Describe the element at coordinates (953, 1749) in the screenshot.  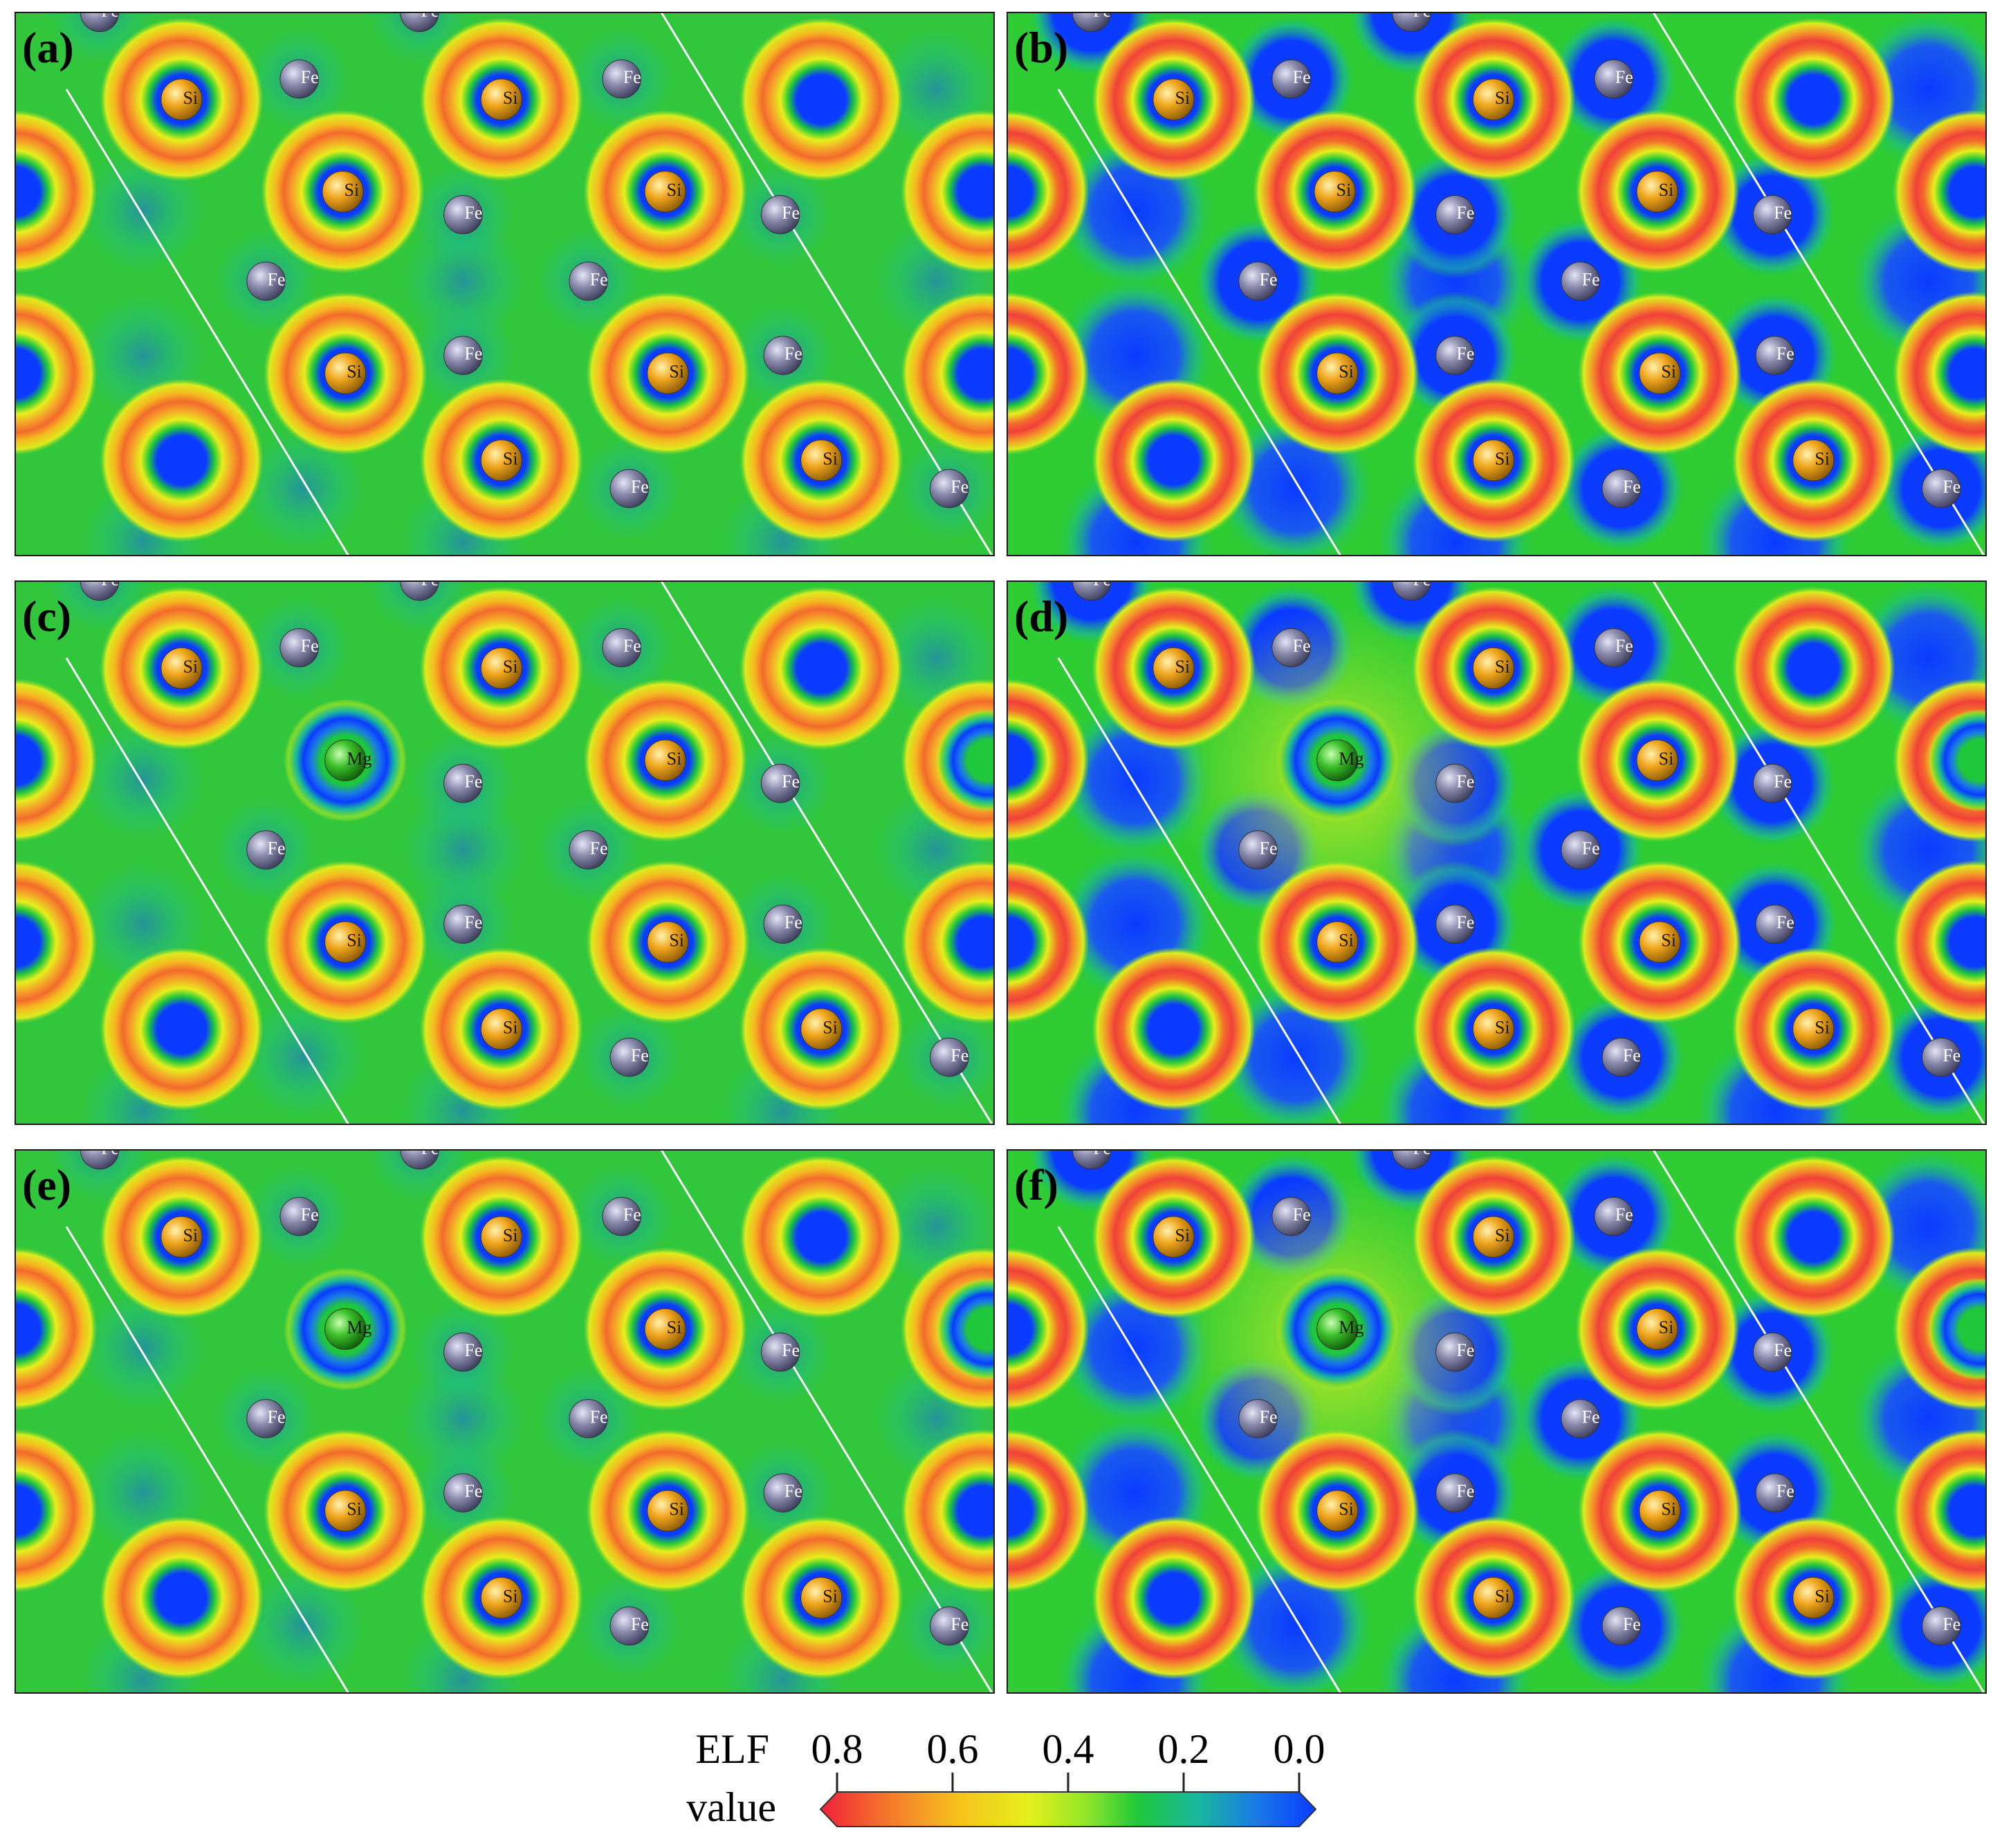
I see `colorbar-tick-label: 0.6` at that location.